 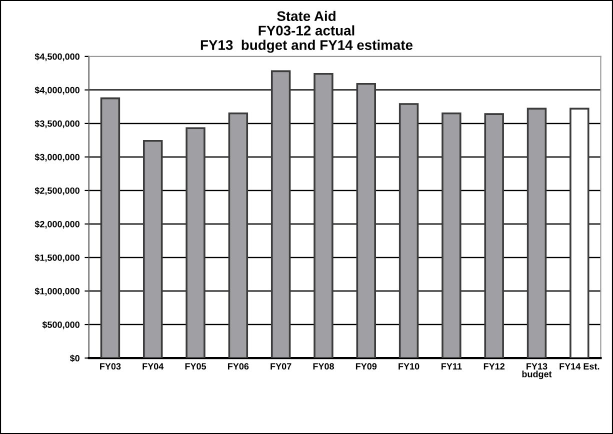 I want to click on y-tick-label: $500,000, so click(x=61, y=325).